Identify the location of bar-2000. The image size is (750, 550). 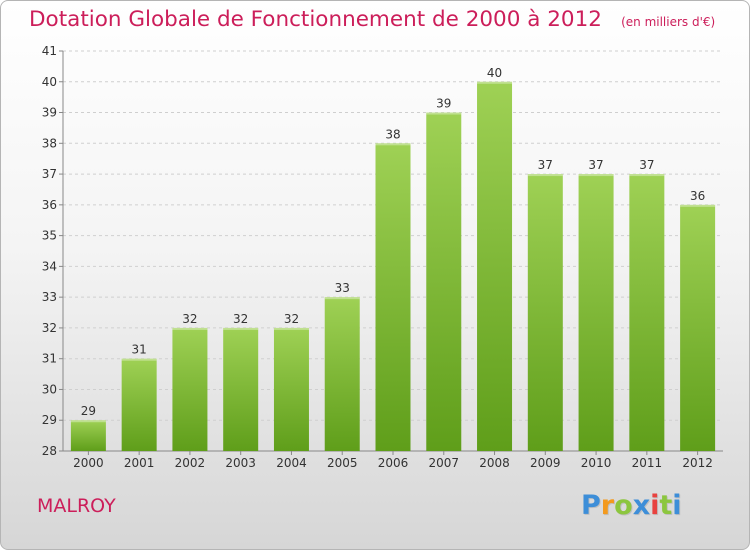
(88, 435).